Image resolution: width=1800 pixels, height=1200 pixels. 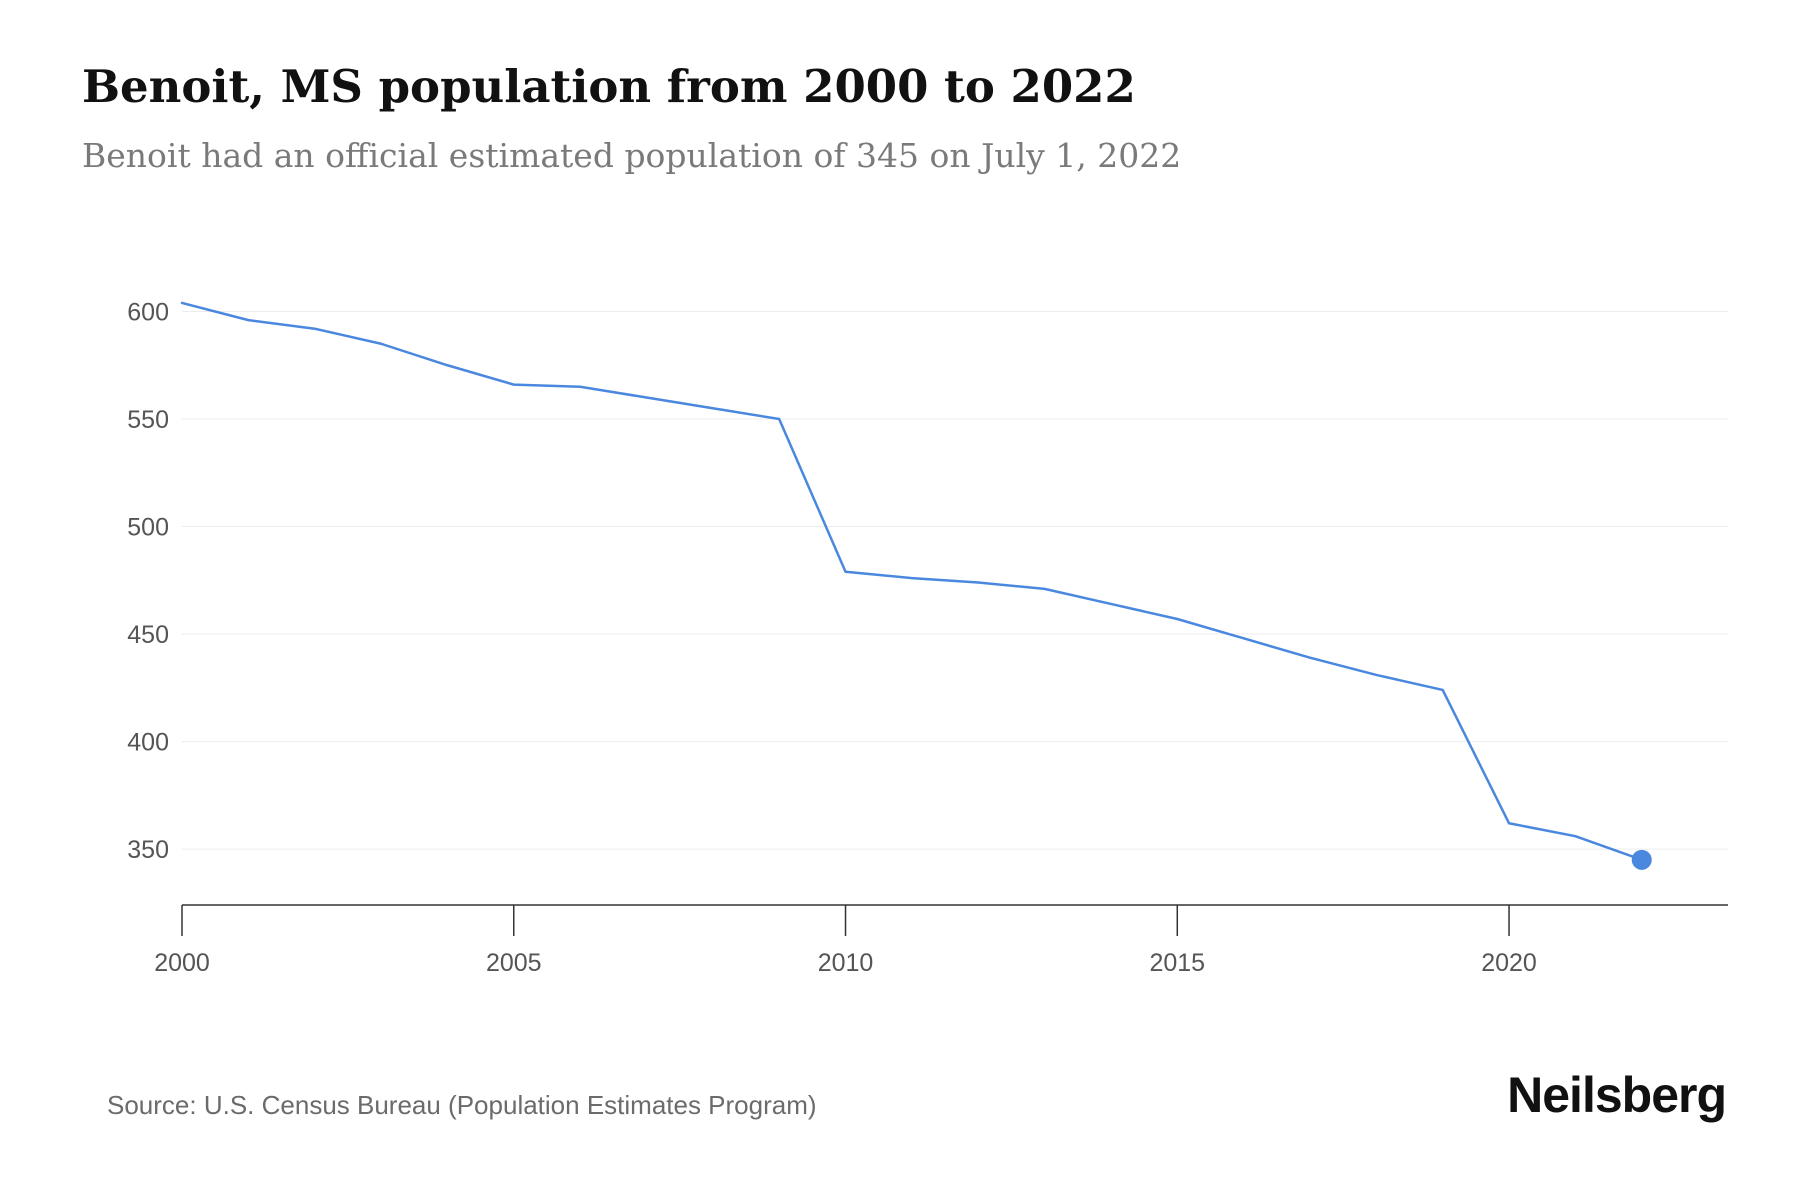 What do you see at coordinates (609, 86) in the screenshot?
I see `chart-title: Benoit, MS population from 2000 to 2022` at bounding box center [609, 86].